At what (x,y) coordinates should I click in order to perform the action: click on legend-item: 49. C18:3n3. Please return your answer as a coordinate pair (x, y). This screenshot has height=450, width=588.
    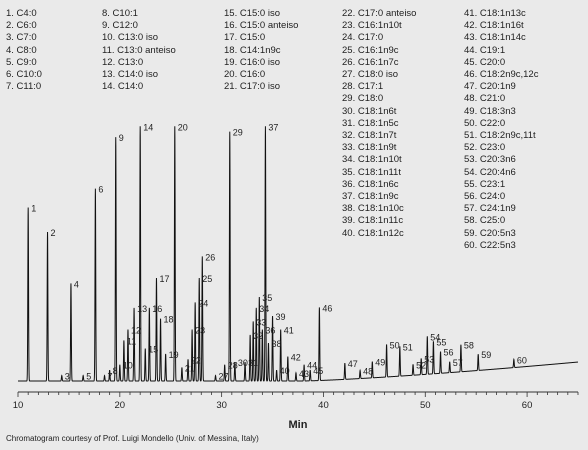
    Looking at the image, I should click on (490, 111).